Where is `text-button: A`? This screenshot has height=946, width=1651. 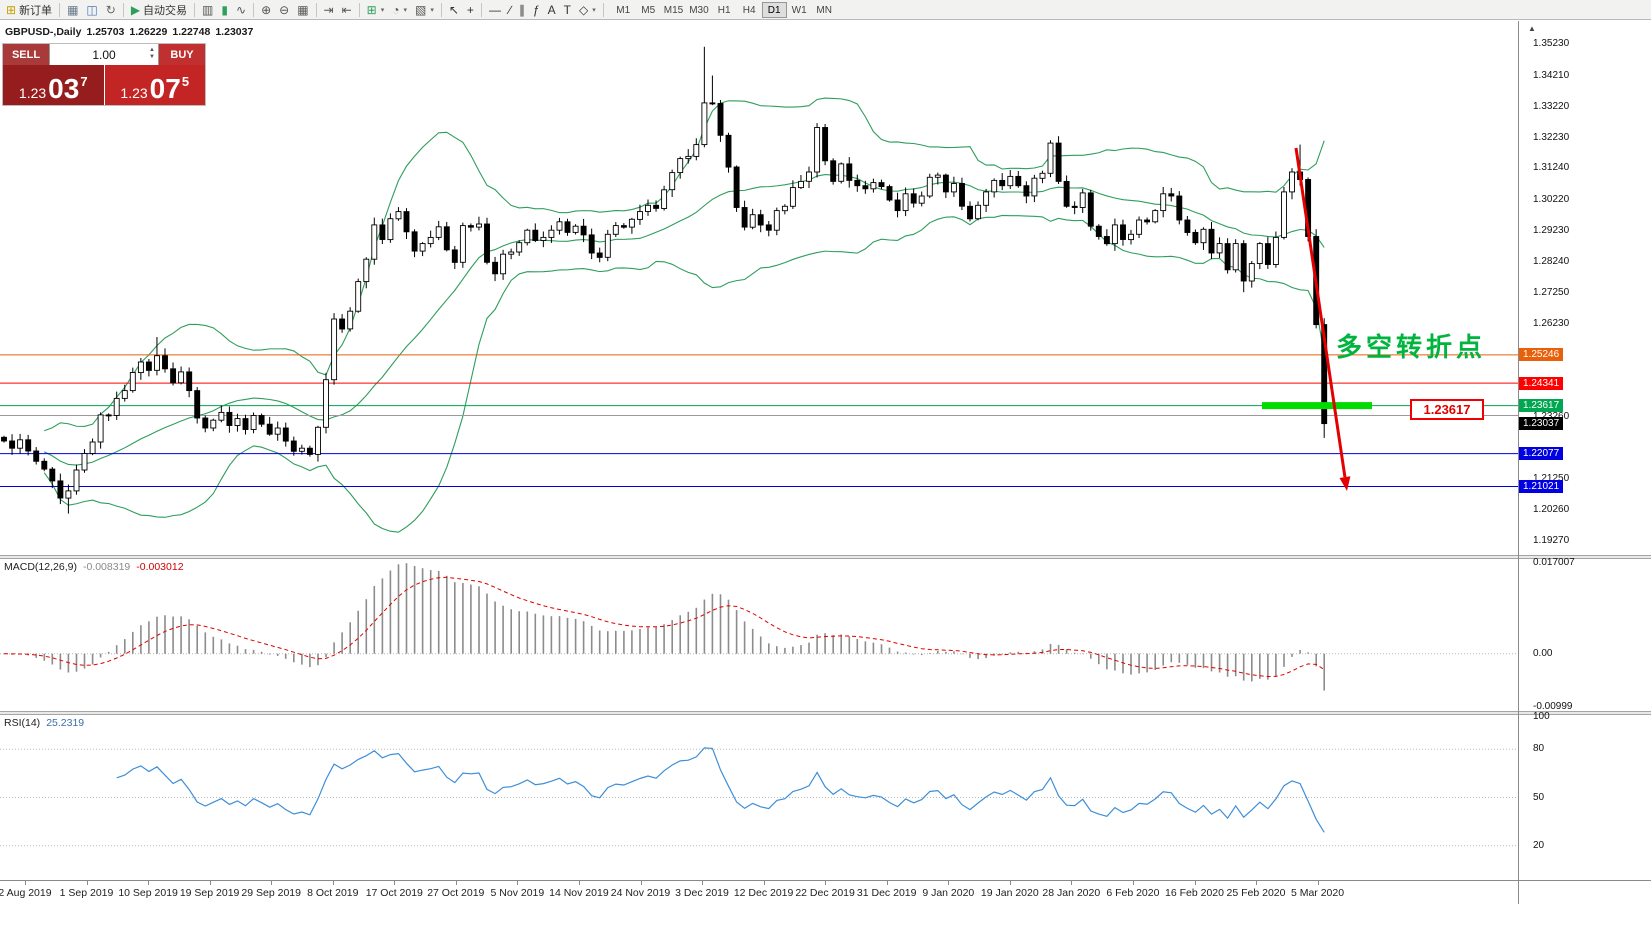
text-button: A is located at coordinates (552, 10).